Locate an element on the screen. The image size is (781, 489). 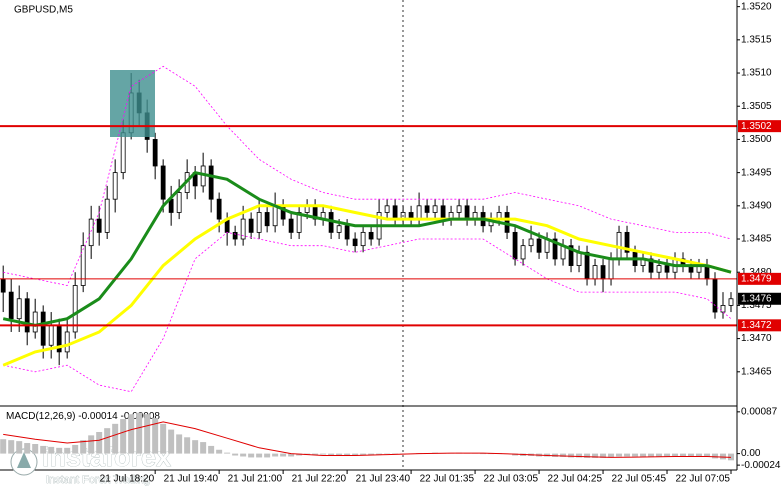
macd-value: -0.00014 is located at coordinates (98, 416).